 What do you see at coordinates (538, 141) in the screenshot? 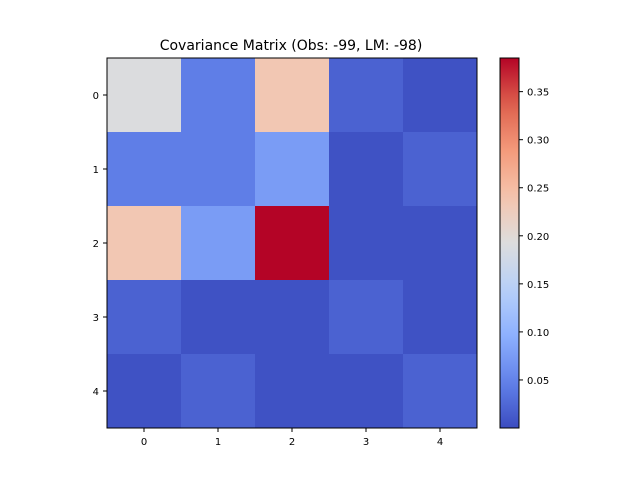
I see `colorbar-tick-label: 0.30` at bounding box center [538, 141].